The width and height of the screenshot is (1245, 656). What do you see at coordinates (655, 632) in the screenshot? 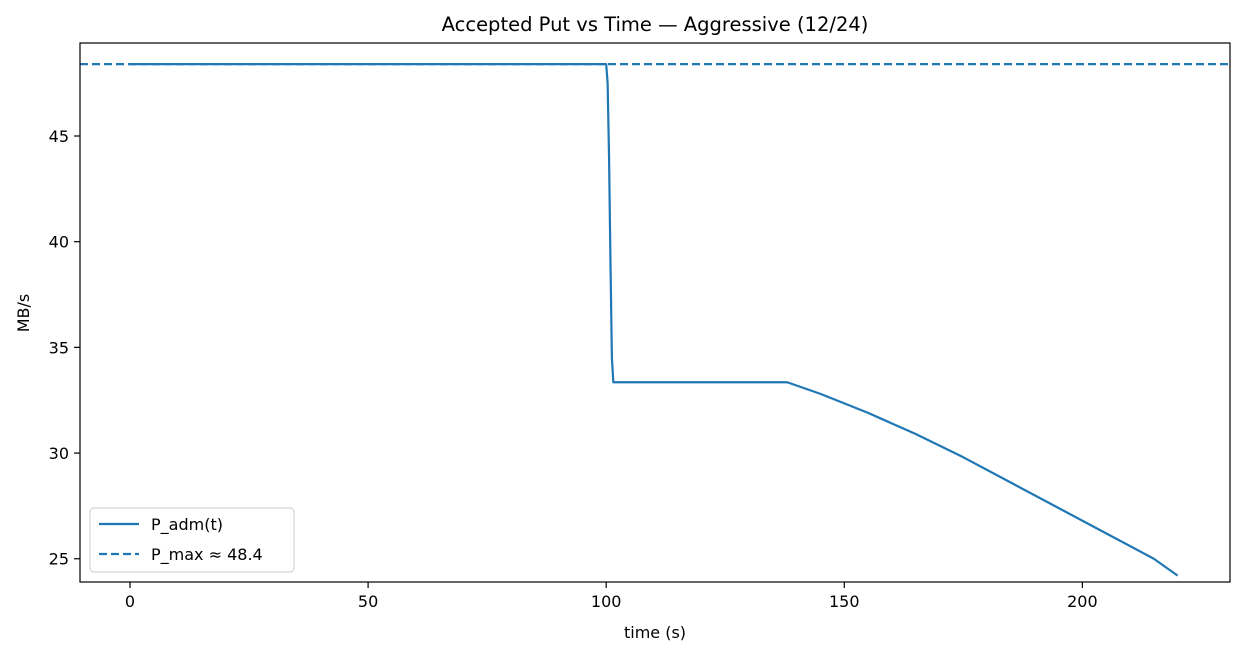
I see `x-axis-label: time (s)` at bounding box center [655, 632].